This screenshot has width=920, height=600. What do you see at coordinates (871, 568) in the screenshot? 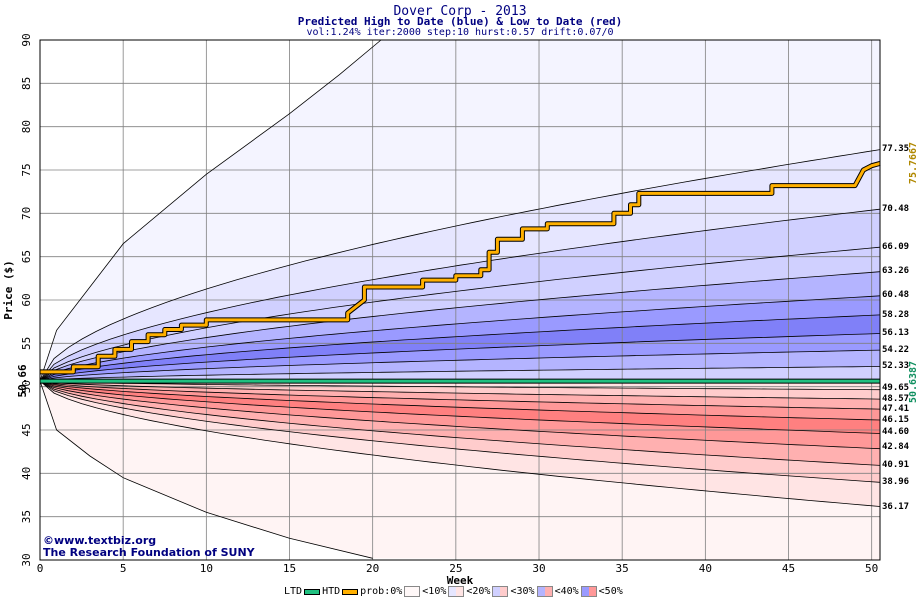
I see `x-tick-50: 50` at bounding box center [871, 568].